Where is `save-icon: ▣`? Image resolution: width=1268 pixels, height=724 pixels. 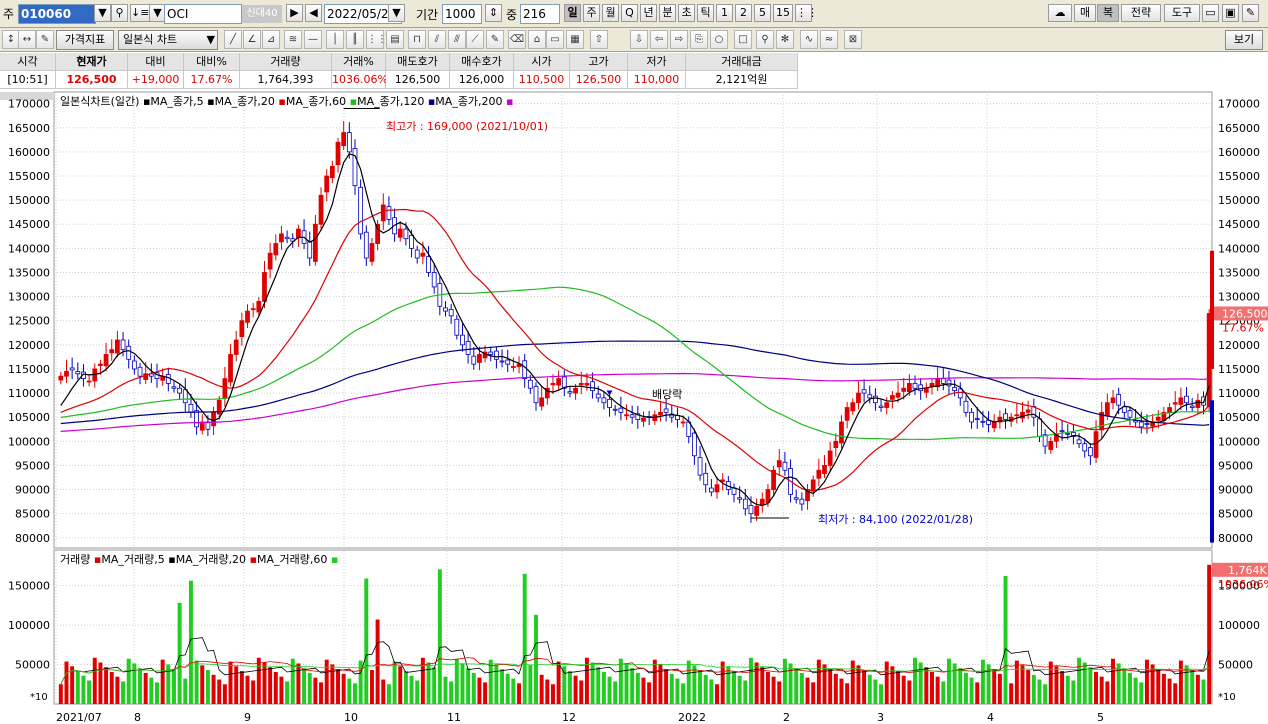 save-icon: ▣ is located at coordinates (1230, 13).